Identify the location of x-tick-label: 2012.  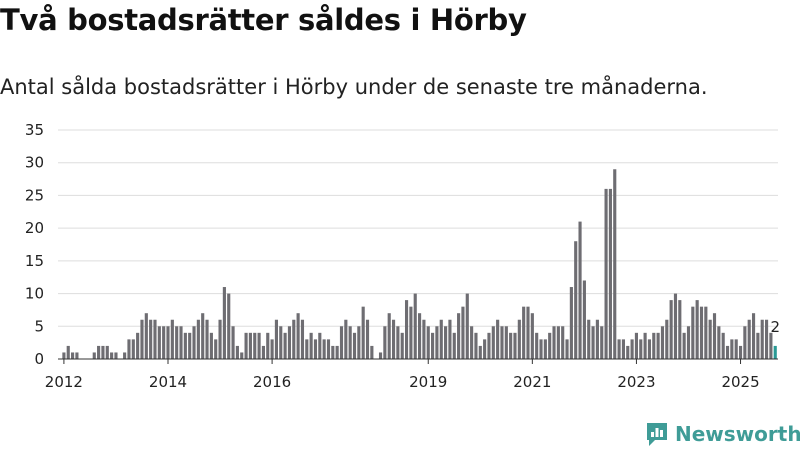
(64, 382).